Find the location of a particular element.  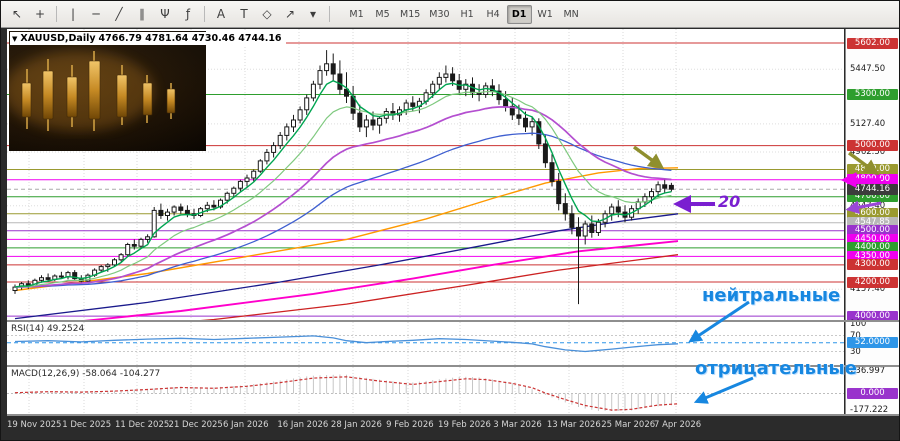

shapes-icon: ◇ is located at coordinates (267, 14).